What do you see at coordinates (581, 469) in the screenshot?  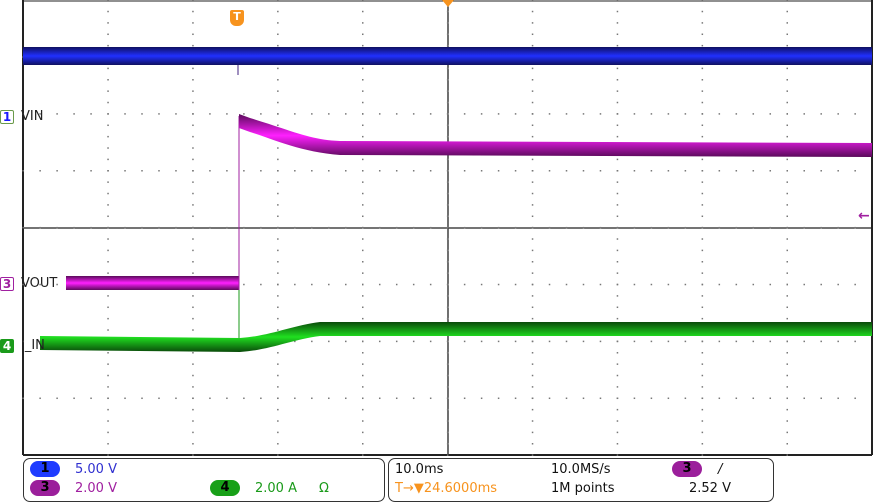 I see `sample-rate: 10.0MS/s` at bounding box center [581, 469].